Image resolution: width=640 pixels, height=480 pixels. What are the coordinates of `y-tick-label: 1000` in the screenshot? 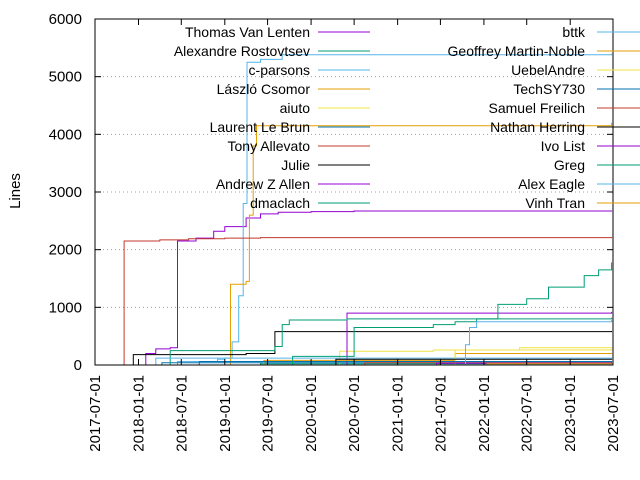 It's located at (65, 307).